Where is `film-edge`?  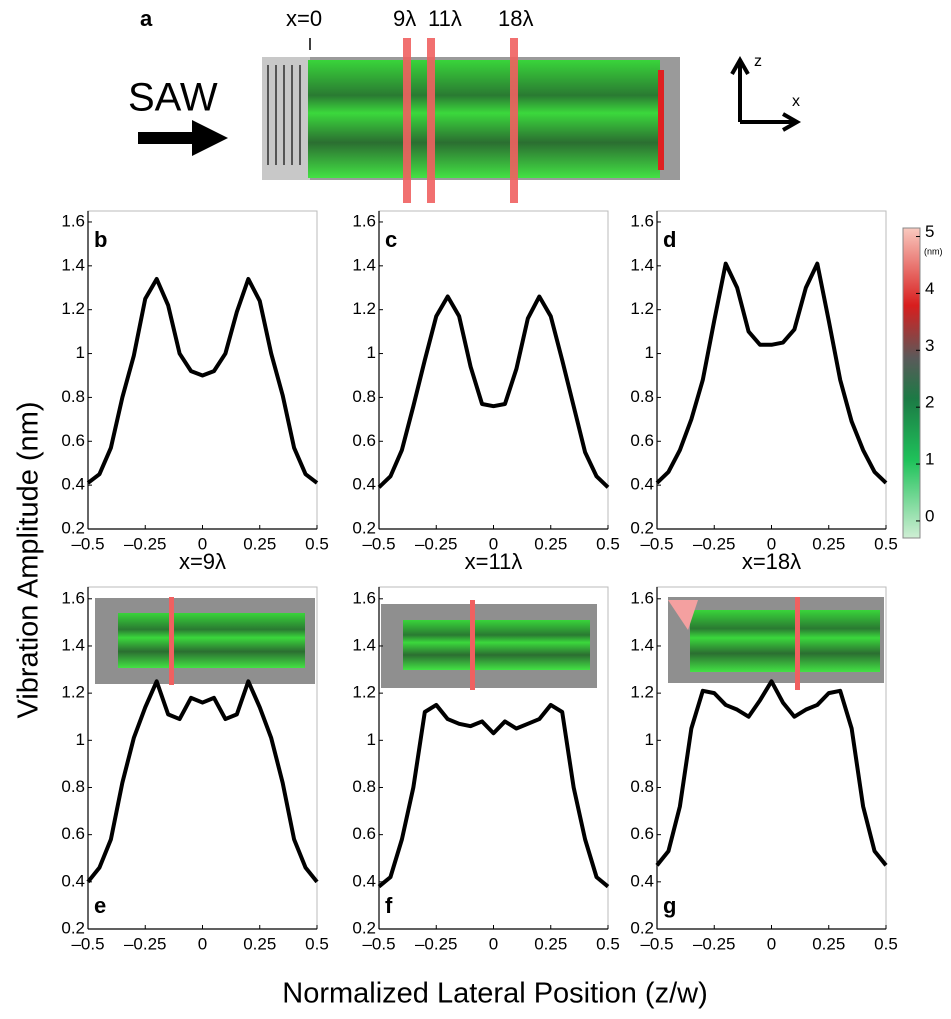
film-edge is located at coordinates (661, 120).